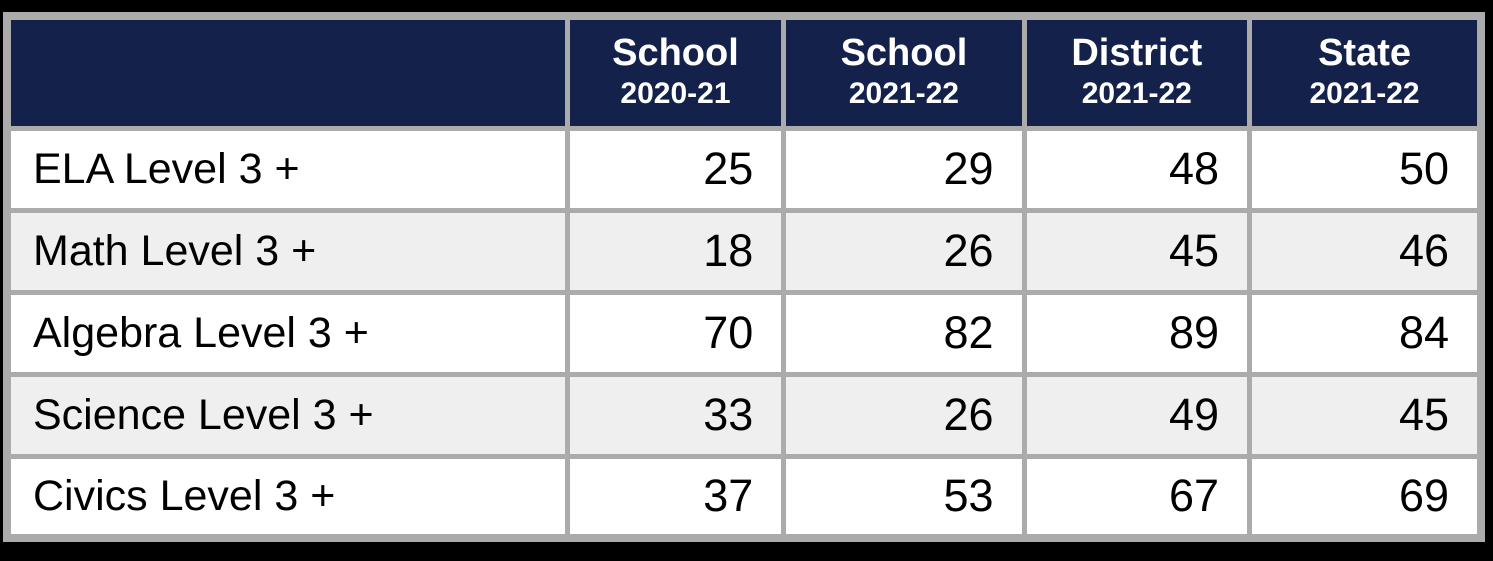 The height and width of the screenshot is (561, 1493). What do you see at coordinates (1364, 53) in the screenshot?
I see `column-title: State` at bounding box center [1364, 53].